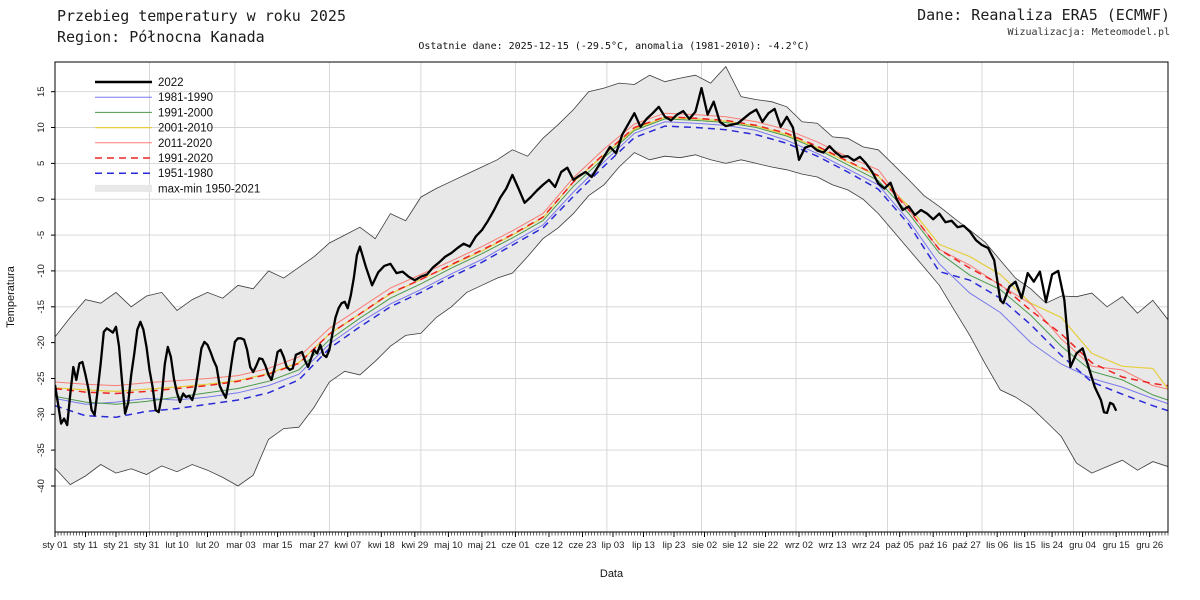 The width and height of the screenshot is (1200, 600). Describe the element at coordinates (482, 545) in the screenshot. I see `x-tick-label: maj 21` at that location.